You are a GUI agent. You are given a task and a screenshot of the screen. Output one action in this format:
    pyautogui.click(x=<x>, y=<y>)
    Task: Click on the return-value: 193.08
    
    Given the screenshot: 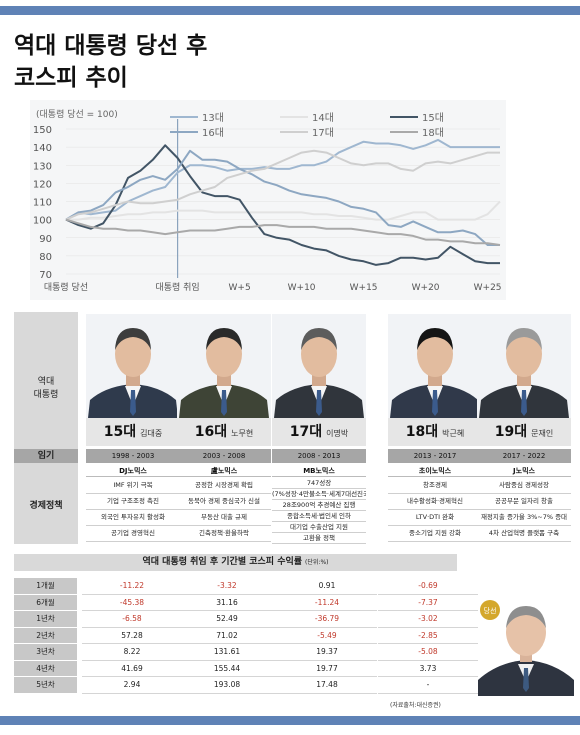 What is the action you would take?
    pyautogui.click(x=227, y=685)
    